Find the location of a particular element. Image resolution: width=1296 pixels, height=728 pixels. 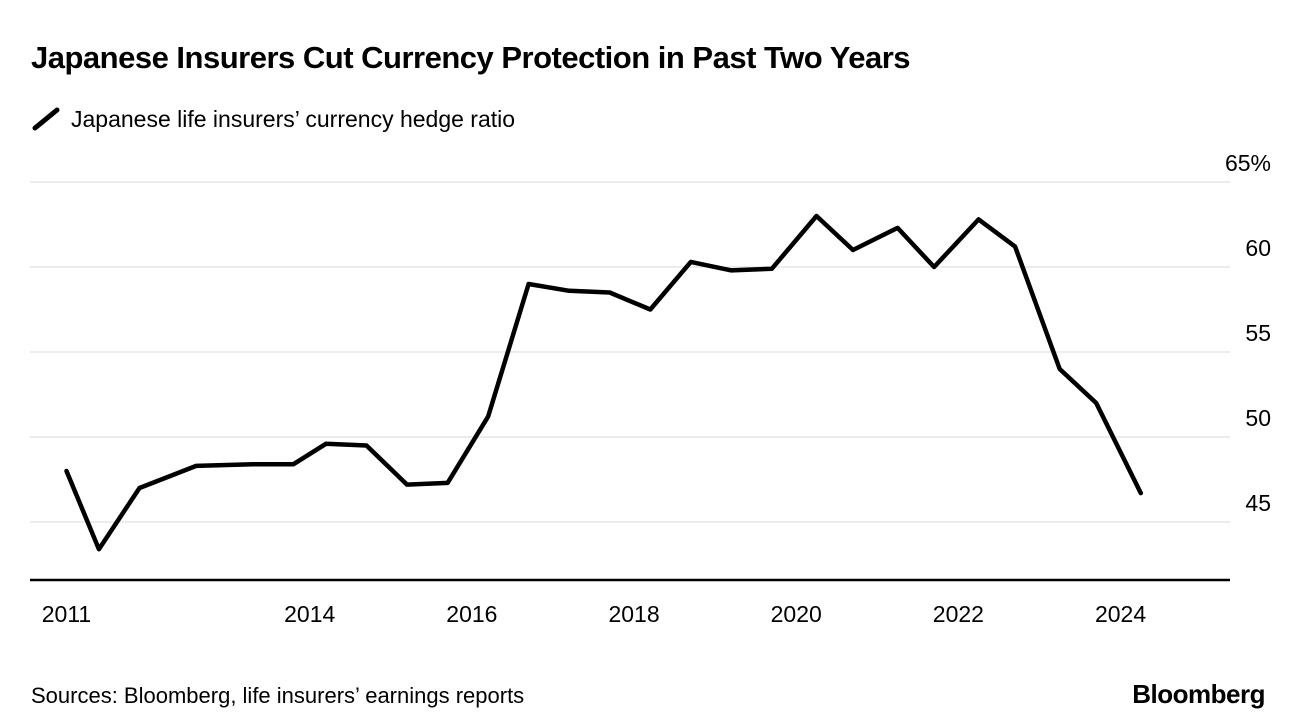

y-axis-label: 45 is located at coordinates (1258, 503).